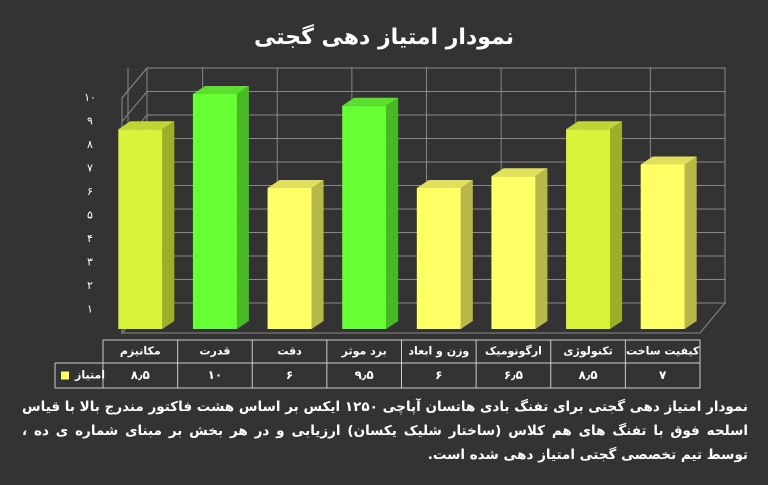 The width and height of the screenshot is (768, 485). What do you see at coordinates (90, 121) in the screenshot?
I see `y-tick-label: ۹` at bounding box center [90, 121].